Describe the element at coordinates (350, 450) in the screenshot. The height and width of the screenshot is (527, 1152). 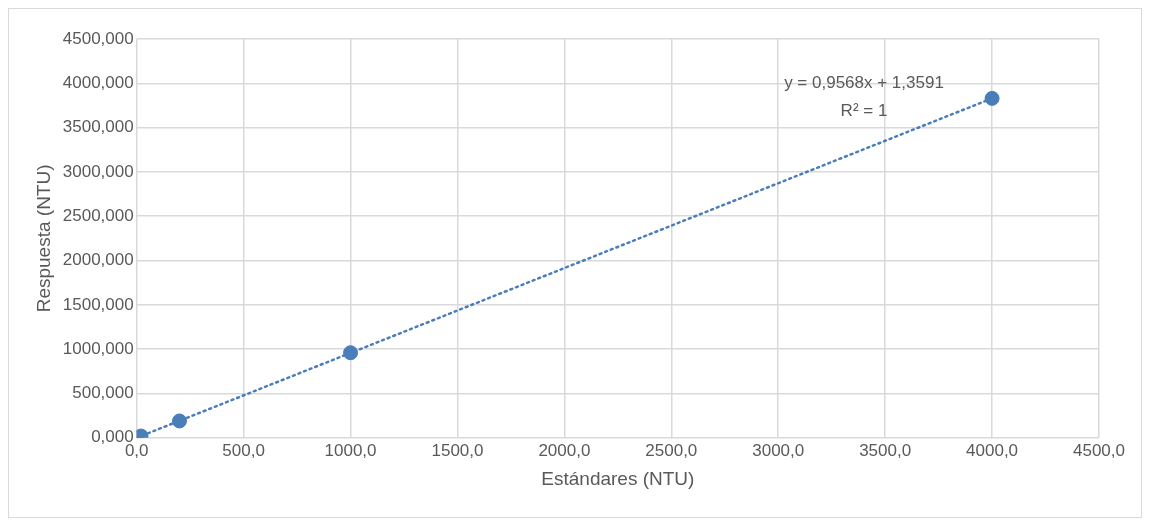
I see `x-tick-label: 1000,0` at that location.